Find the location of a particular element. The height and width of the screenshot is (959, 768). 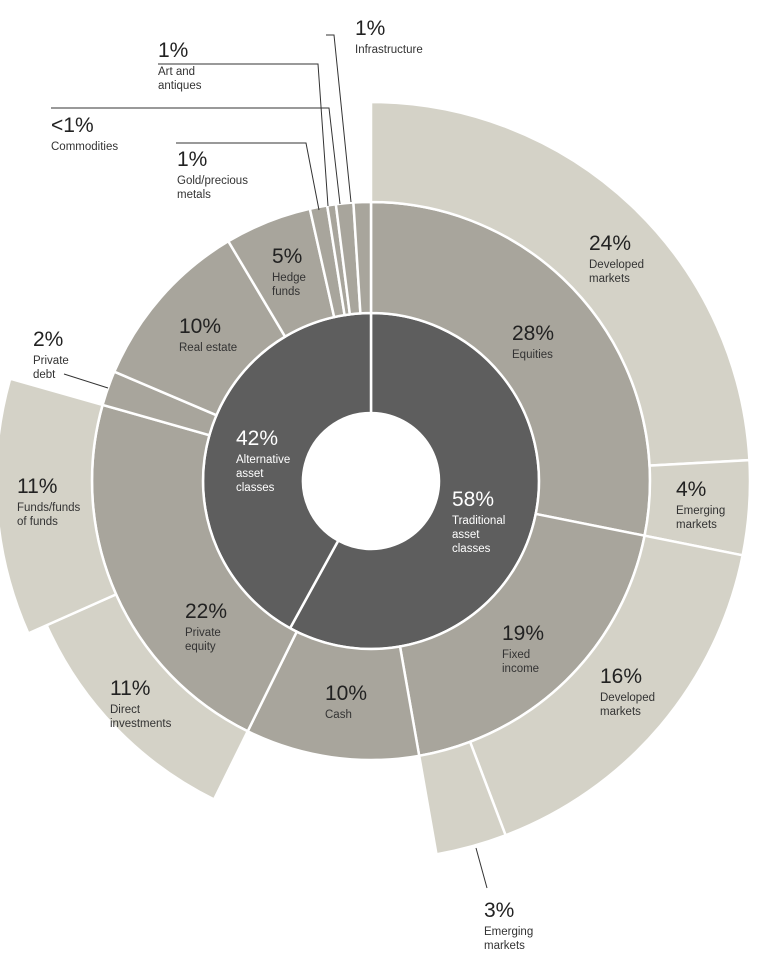

category-label-fixed-income-emerging-1: markets is located at coordinates (504, 946).